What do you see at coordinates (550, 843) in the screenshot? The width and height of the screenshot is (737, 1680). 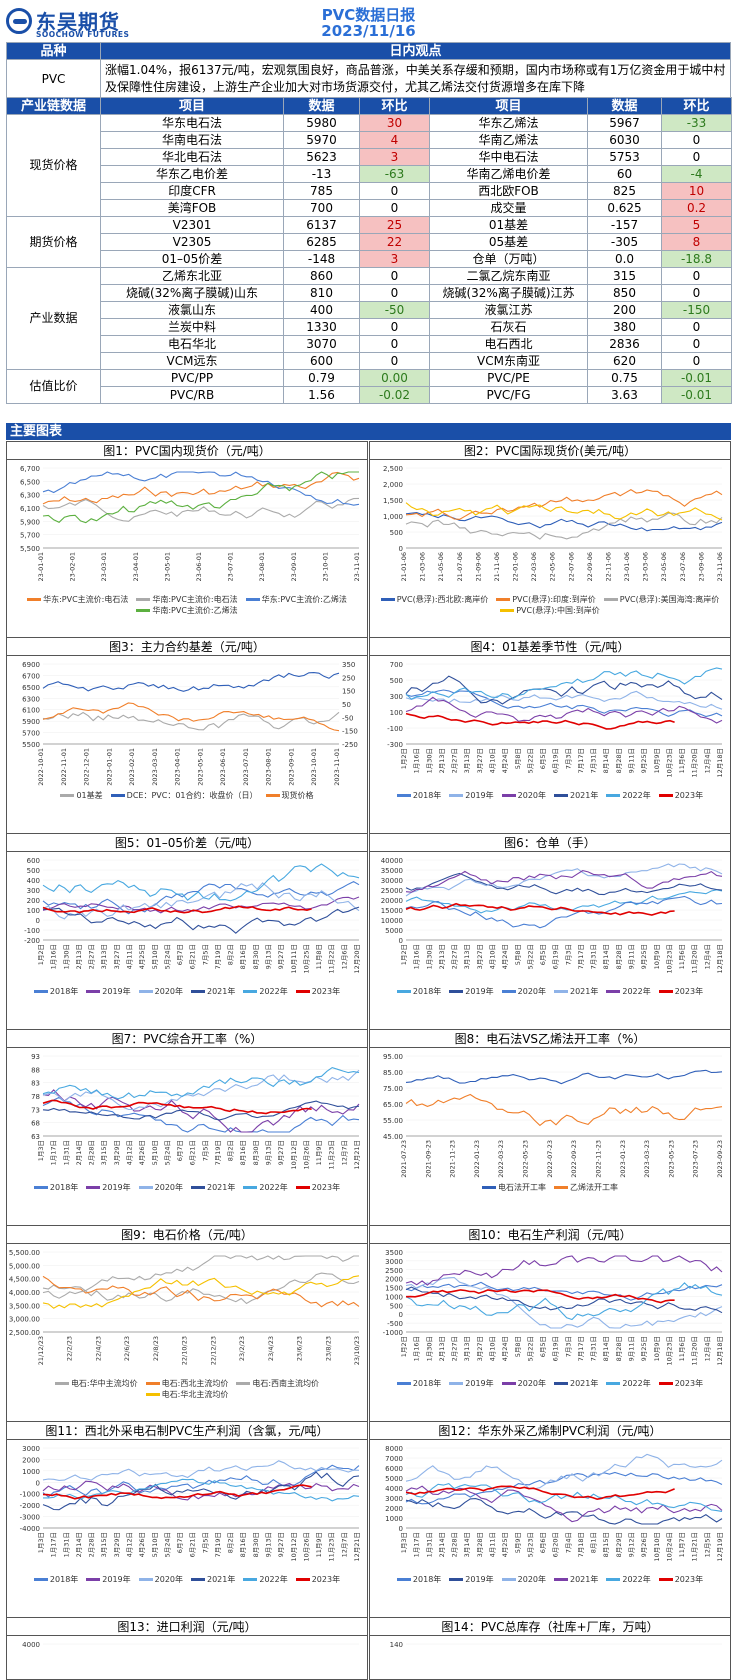 I see `chart-title: 图6：仓单（手）` at bounding box center [550, 843].